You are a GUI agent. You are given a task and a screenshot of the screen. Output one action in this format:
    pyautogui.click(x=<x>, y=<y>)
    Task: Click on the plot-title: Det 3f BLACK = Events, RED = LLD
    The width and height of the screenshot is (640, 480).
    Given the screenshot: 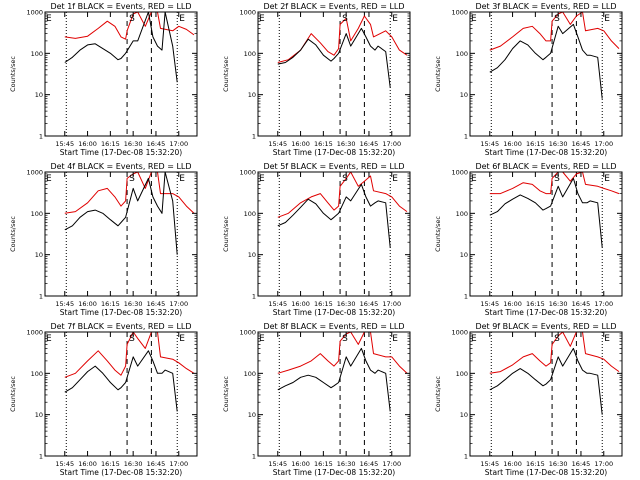 What is the action you would take?
    pyautogui.click(x=545, y=6)
    